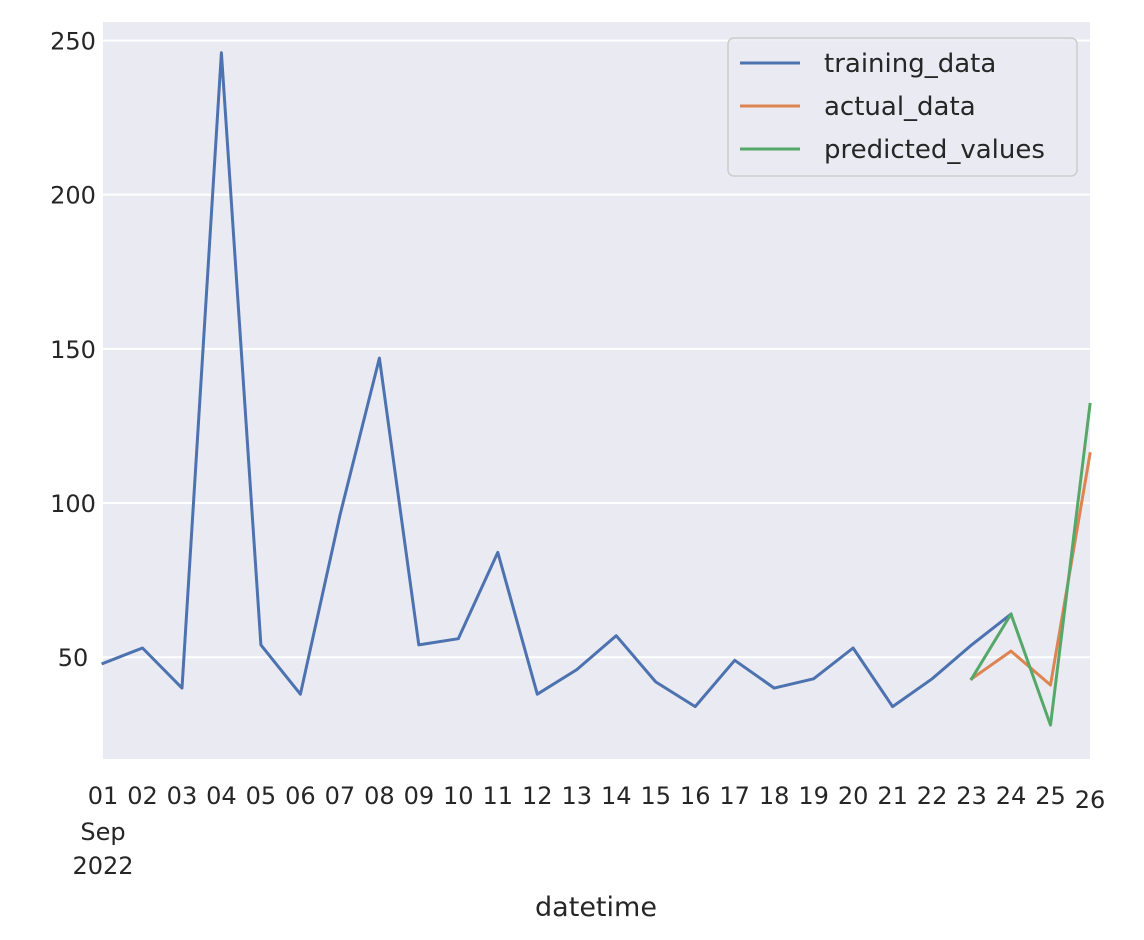  Describe the element at coordinates (73, 42) in the screenshot. I see `y-tick-label-250: 250` at that location.